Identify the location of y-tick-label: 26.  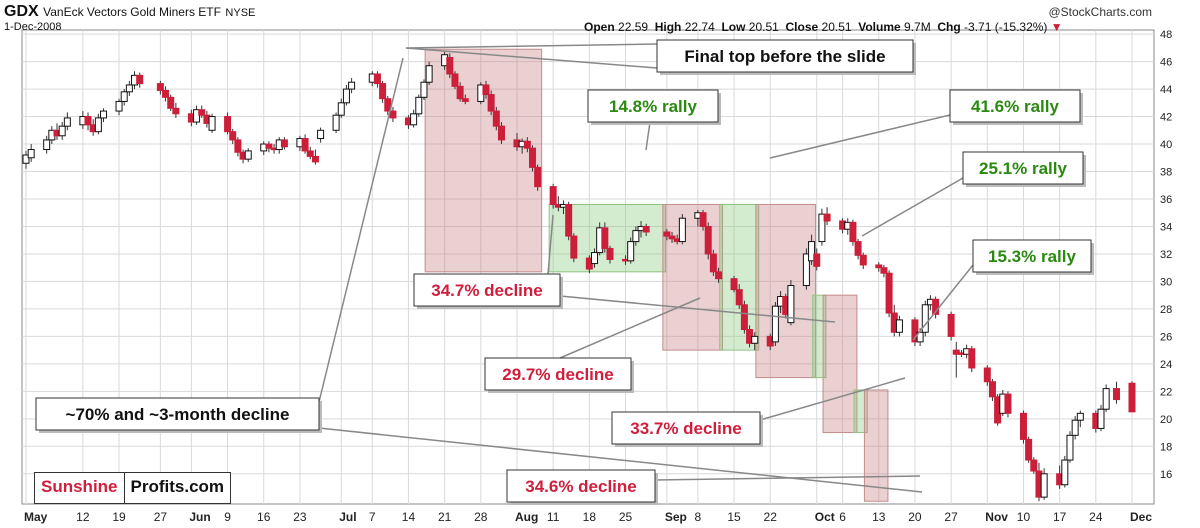
(1166, 337).